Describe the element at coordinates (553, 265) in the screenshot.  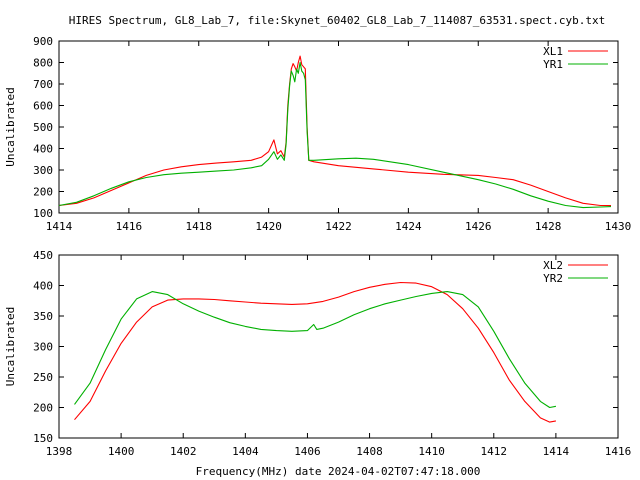
I see `legend-label: XL2` at that location.